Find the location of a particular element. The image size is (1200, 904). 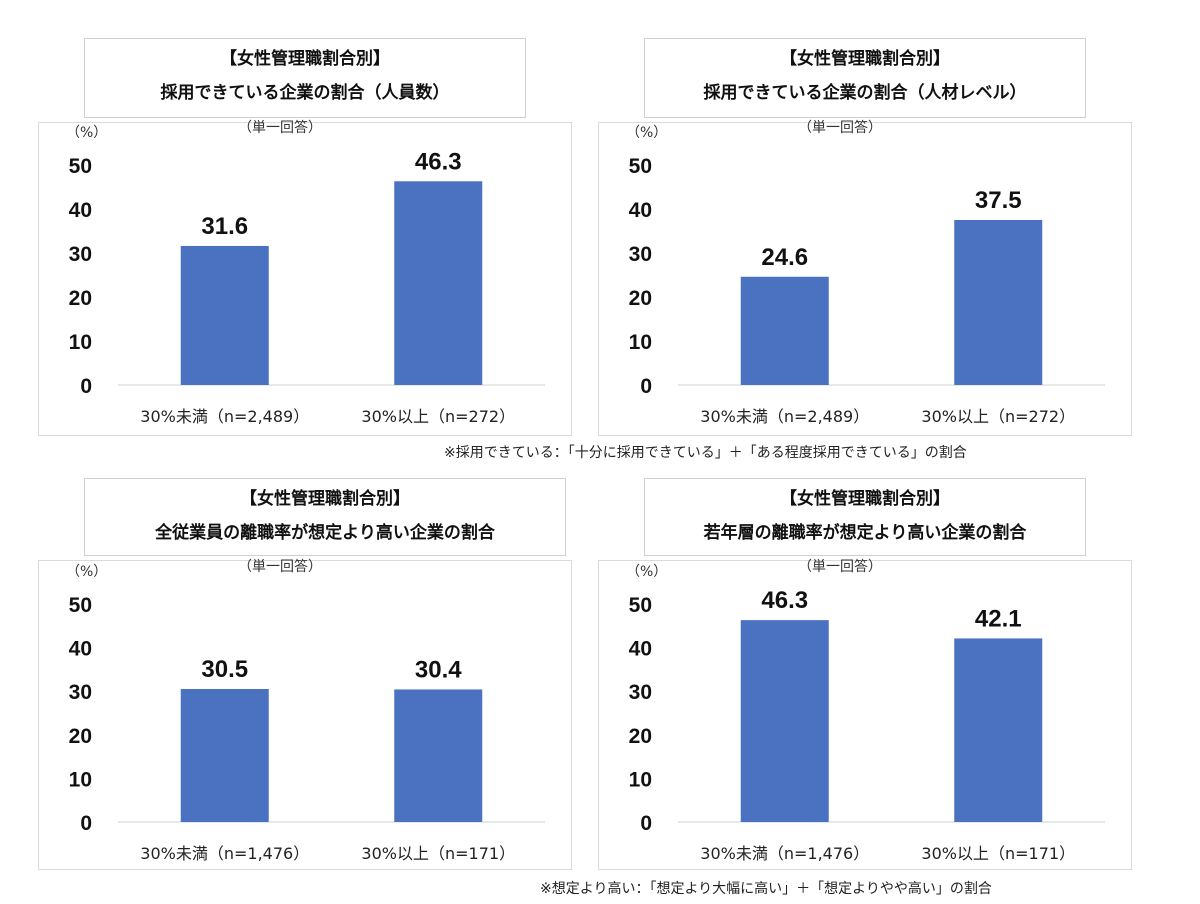

bar-value-label: 42.1 is located at coordinates (998, 618).